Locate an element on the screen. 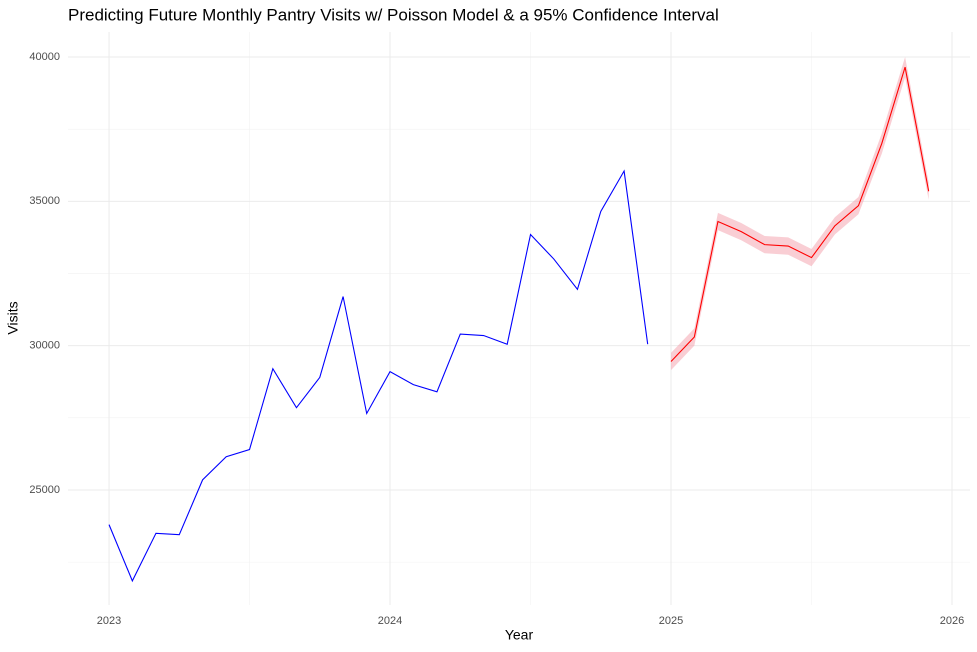  y-tick-label: 25000 is located at coordinates (44, 490).